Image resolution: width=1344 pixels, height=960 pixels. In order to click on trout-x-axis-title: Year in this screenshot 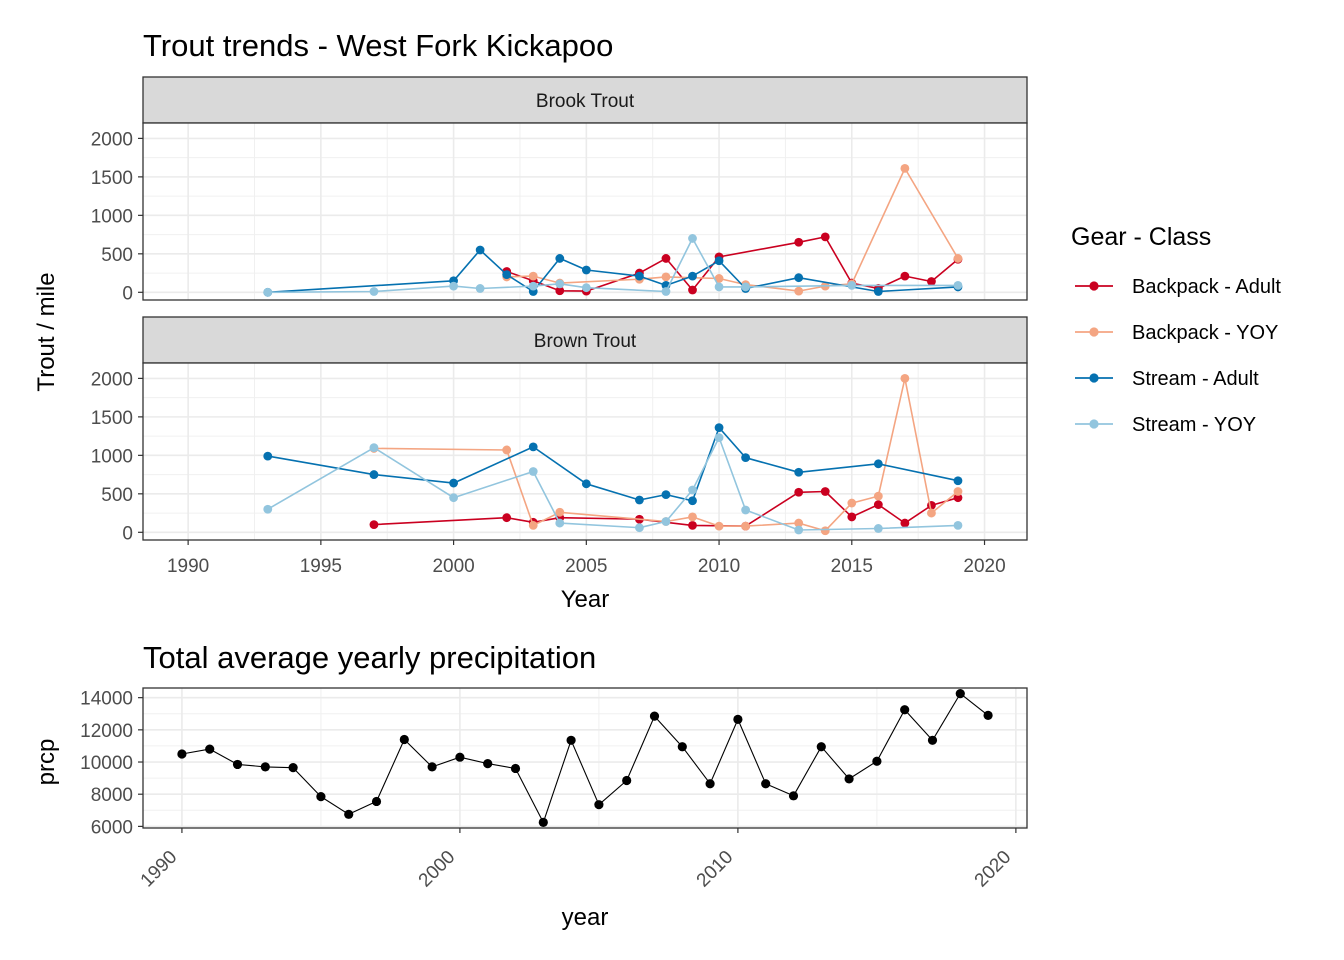, I will do `click(585, 599)`.